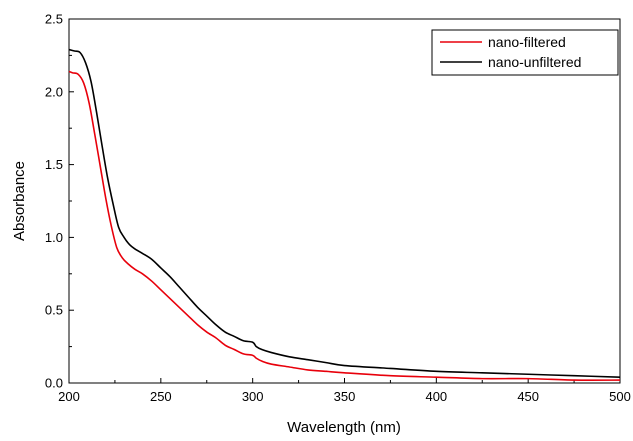 The width and height of the screenshot is (633, 441). I want to click on legend-label-nano-filtered: nano-filtered, so click(527, 42).